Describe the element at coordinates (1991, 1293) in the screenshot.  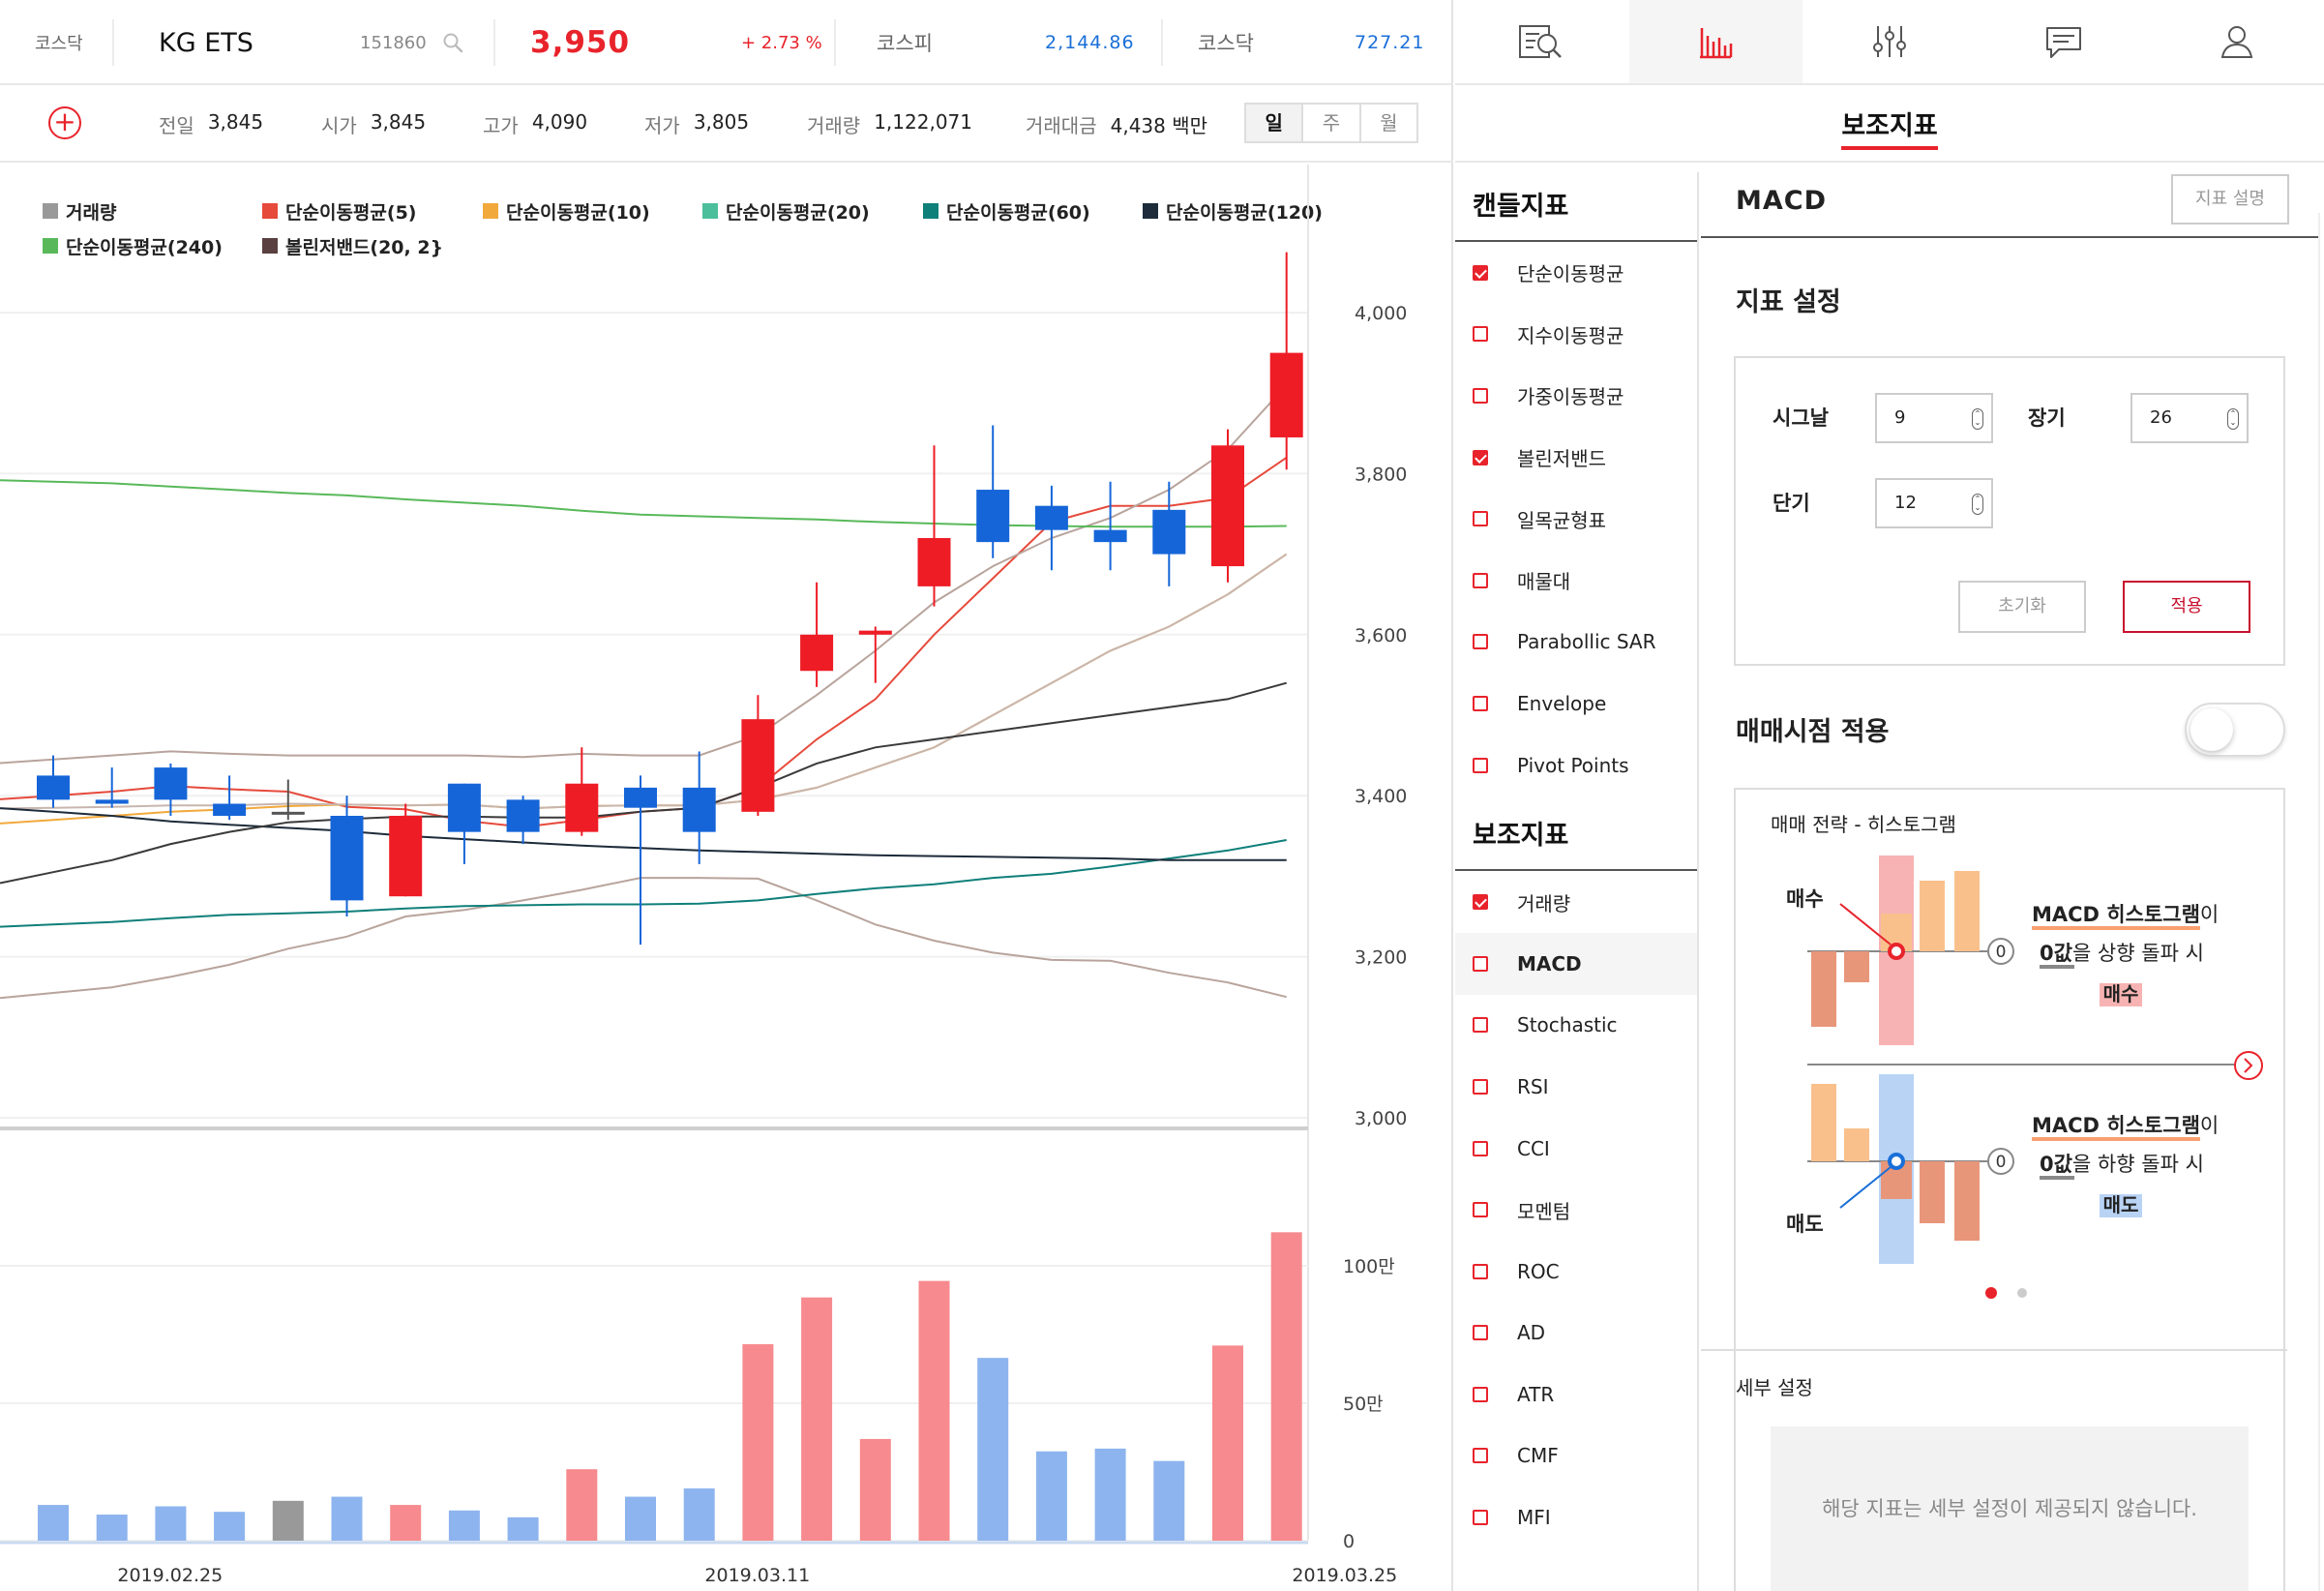
I see `page-dot-active` at that location.